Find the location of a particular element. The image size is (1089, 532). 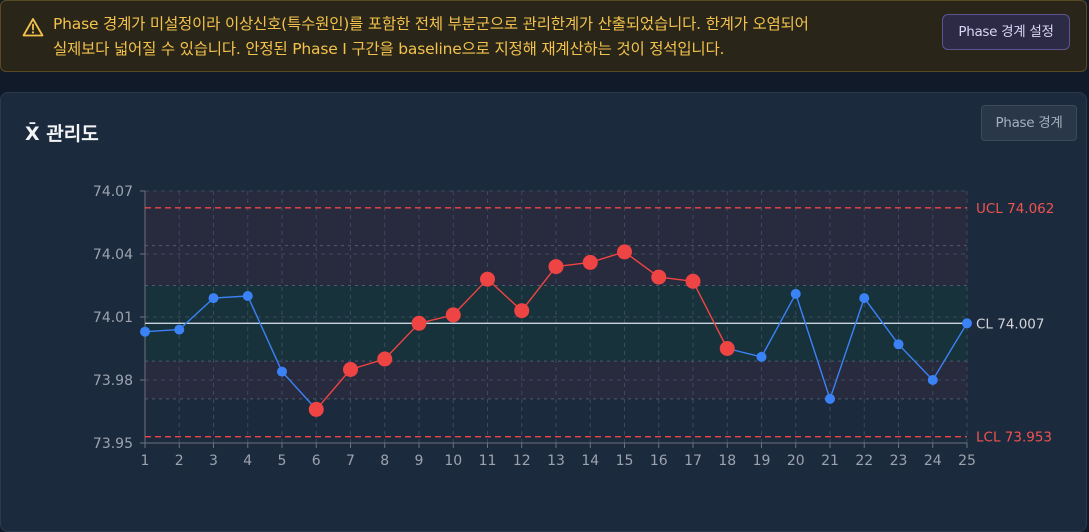

x-tick-label: 8 is located at coordinates (384, 461).